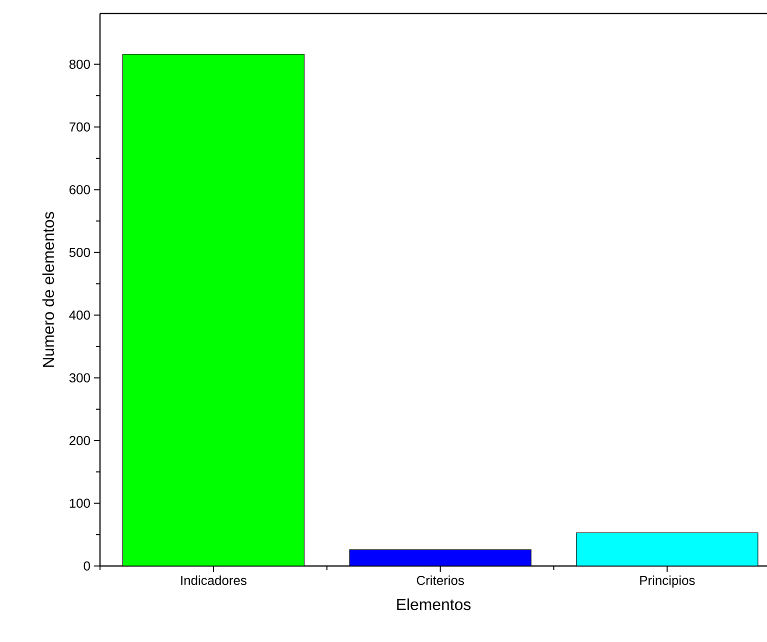 Image resolution: width=767 pixels, height=642 pixels. What do you see at coordinates (440, 581) in the screenshot?
I see `x-tick-label: Criterios` at bounding box center [440, 581].